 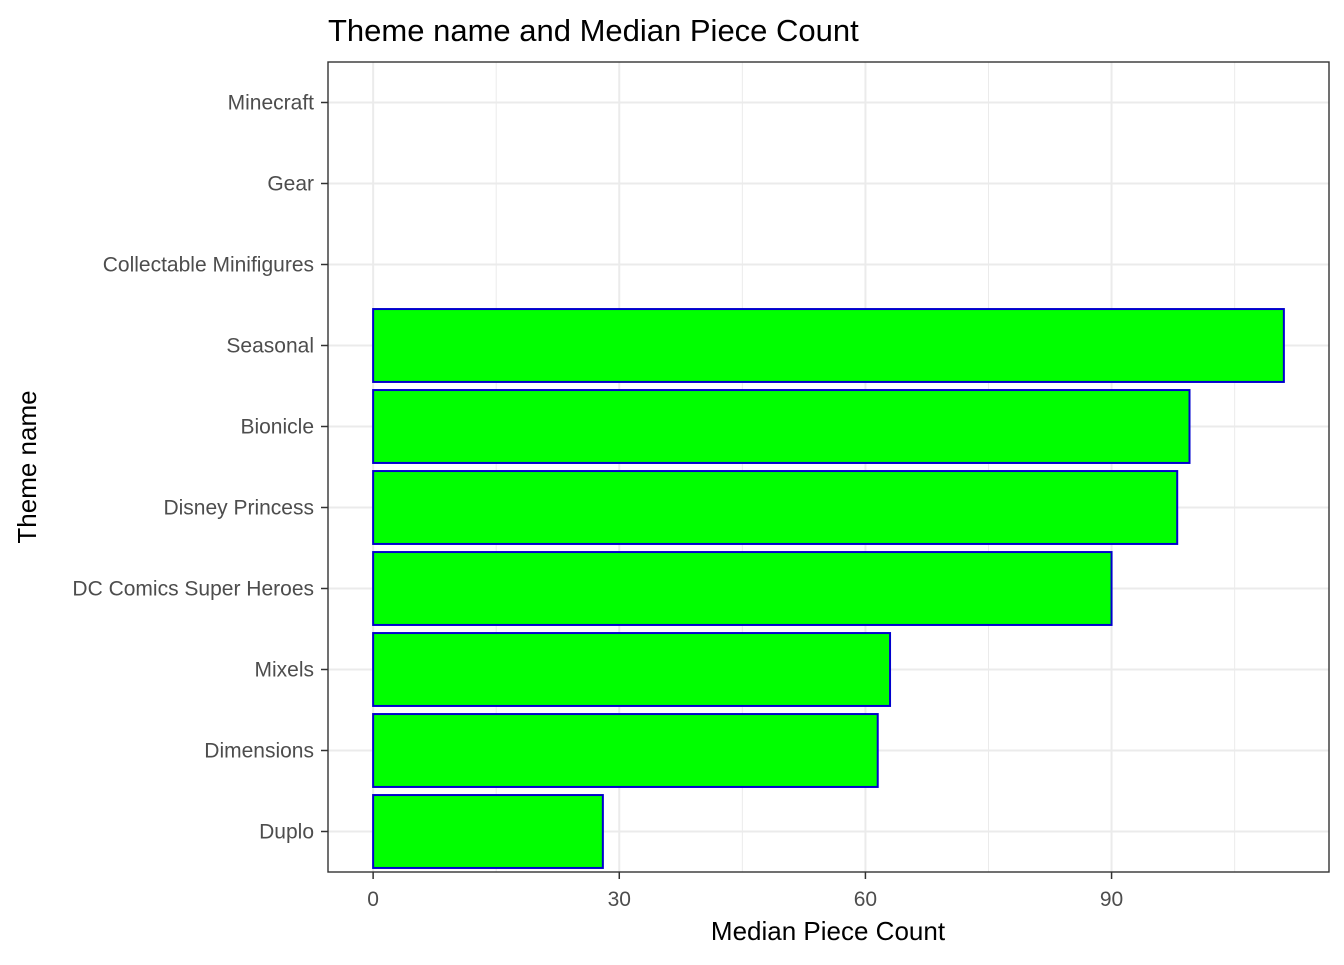 I want to click on y-axis-title: Theme name, so click(x=27, y=466).